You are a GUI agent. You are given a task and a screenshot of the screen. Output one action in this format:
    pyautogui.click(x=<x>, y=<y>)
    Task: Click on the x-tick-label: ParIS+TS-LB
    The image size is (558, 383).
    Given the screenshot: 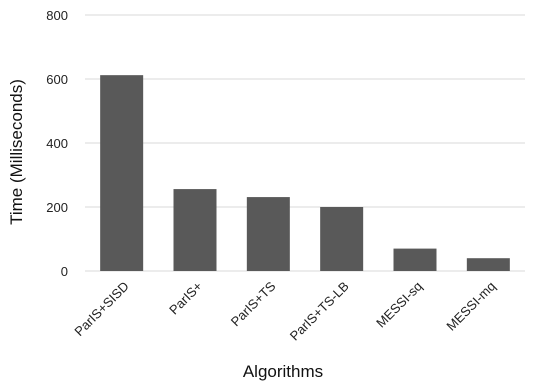 What is the action you would take?
    pyautogui.click(x=319, y=311)
    